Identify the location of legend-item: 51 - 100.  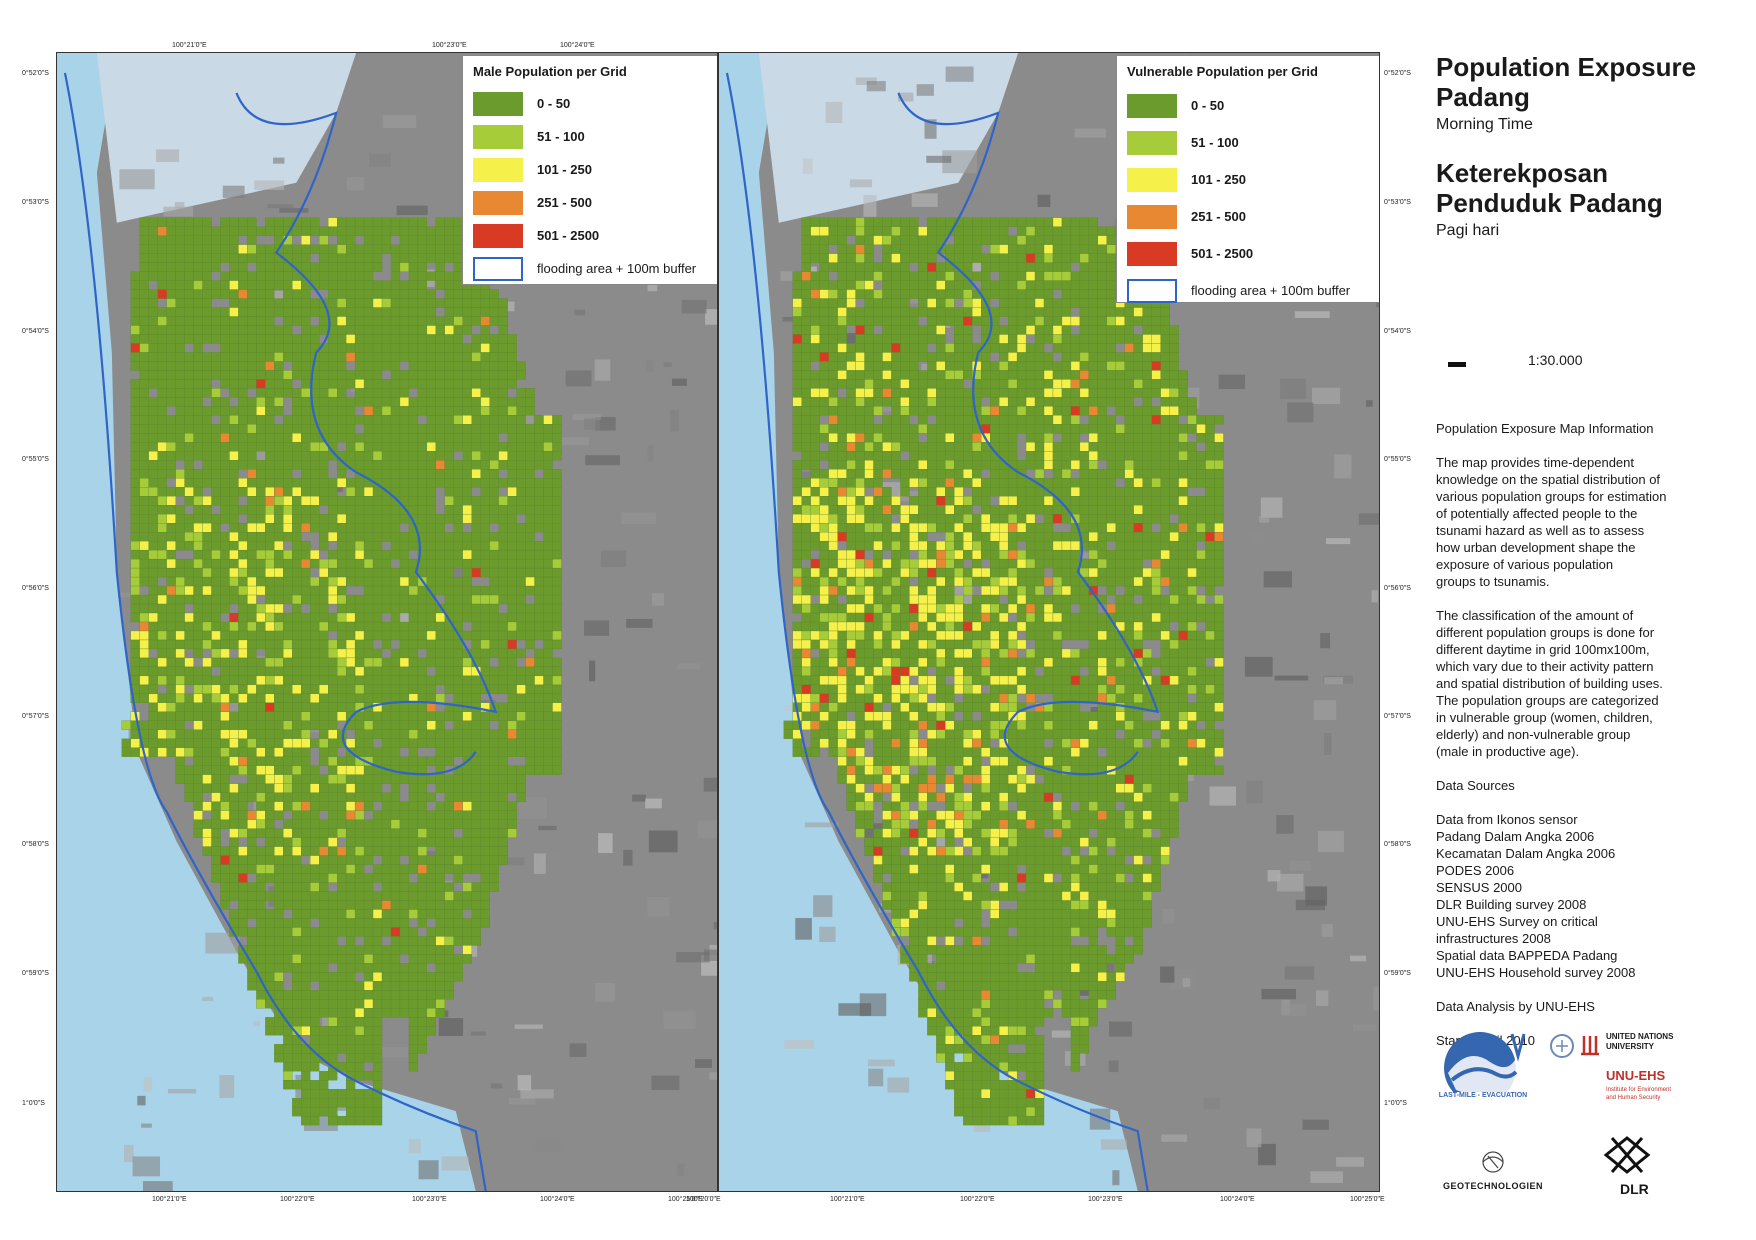
(590, 136).